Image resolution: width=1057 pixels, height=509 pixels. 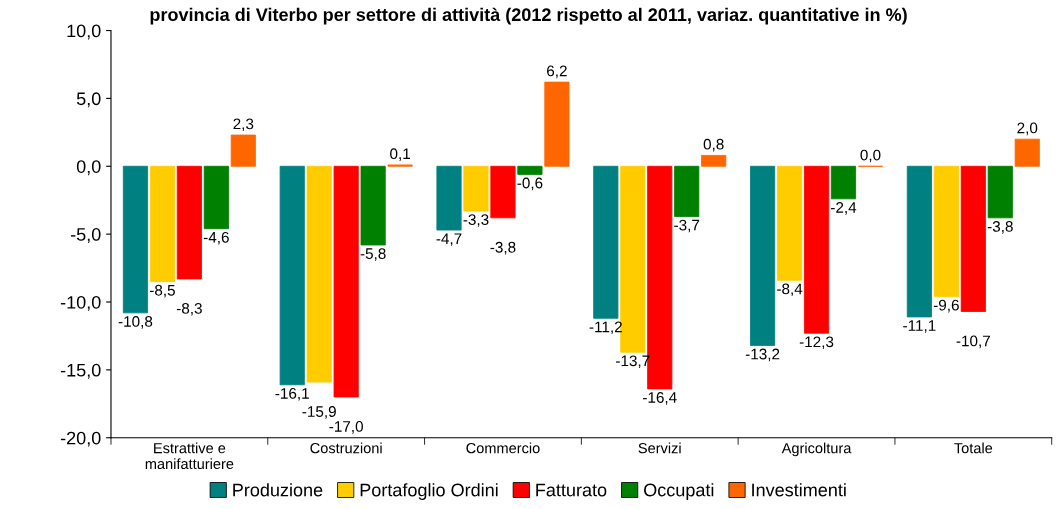 What do you see at coordinates (88, 100) in the screenshot?
I see `y-tick-label: 5,0` at bounding box center [88, 100].